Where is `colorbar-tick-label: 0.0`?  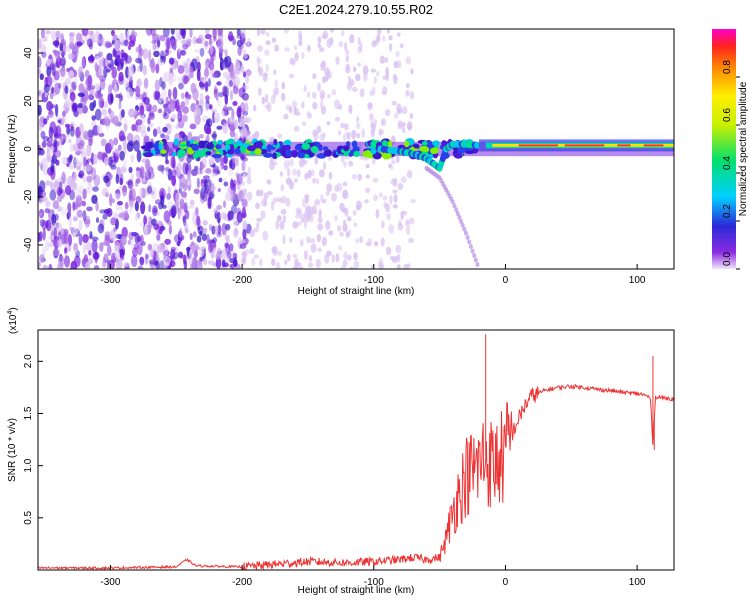
colorbar-tick-label: 0.0 is located at coordinates (727, 259).